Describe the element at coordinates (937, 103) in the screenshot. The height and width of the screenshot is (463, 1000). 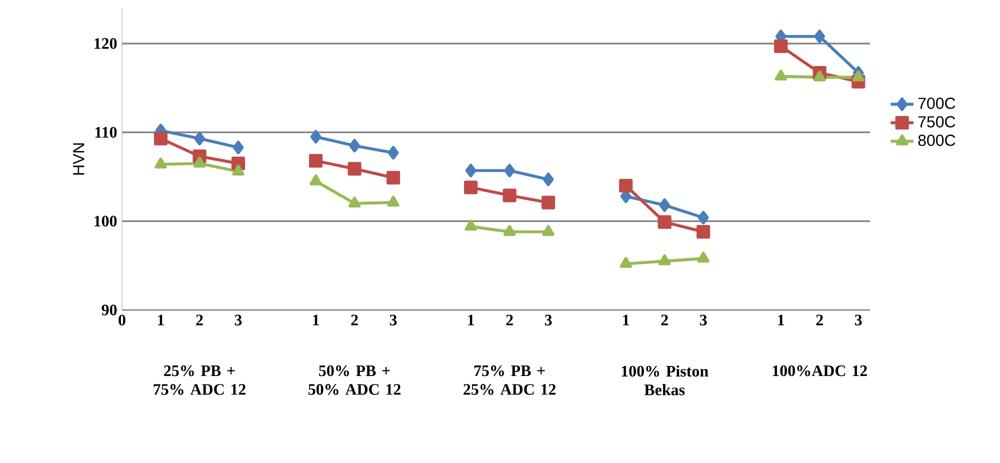
I see `legend-label: 700C` at that location.